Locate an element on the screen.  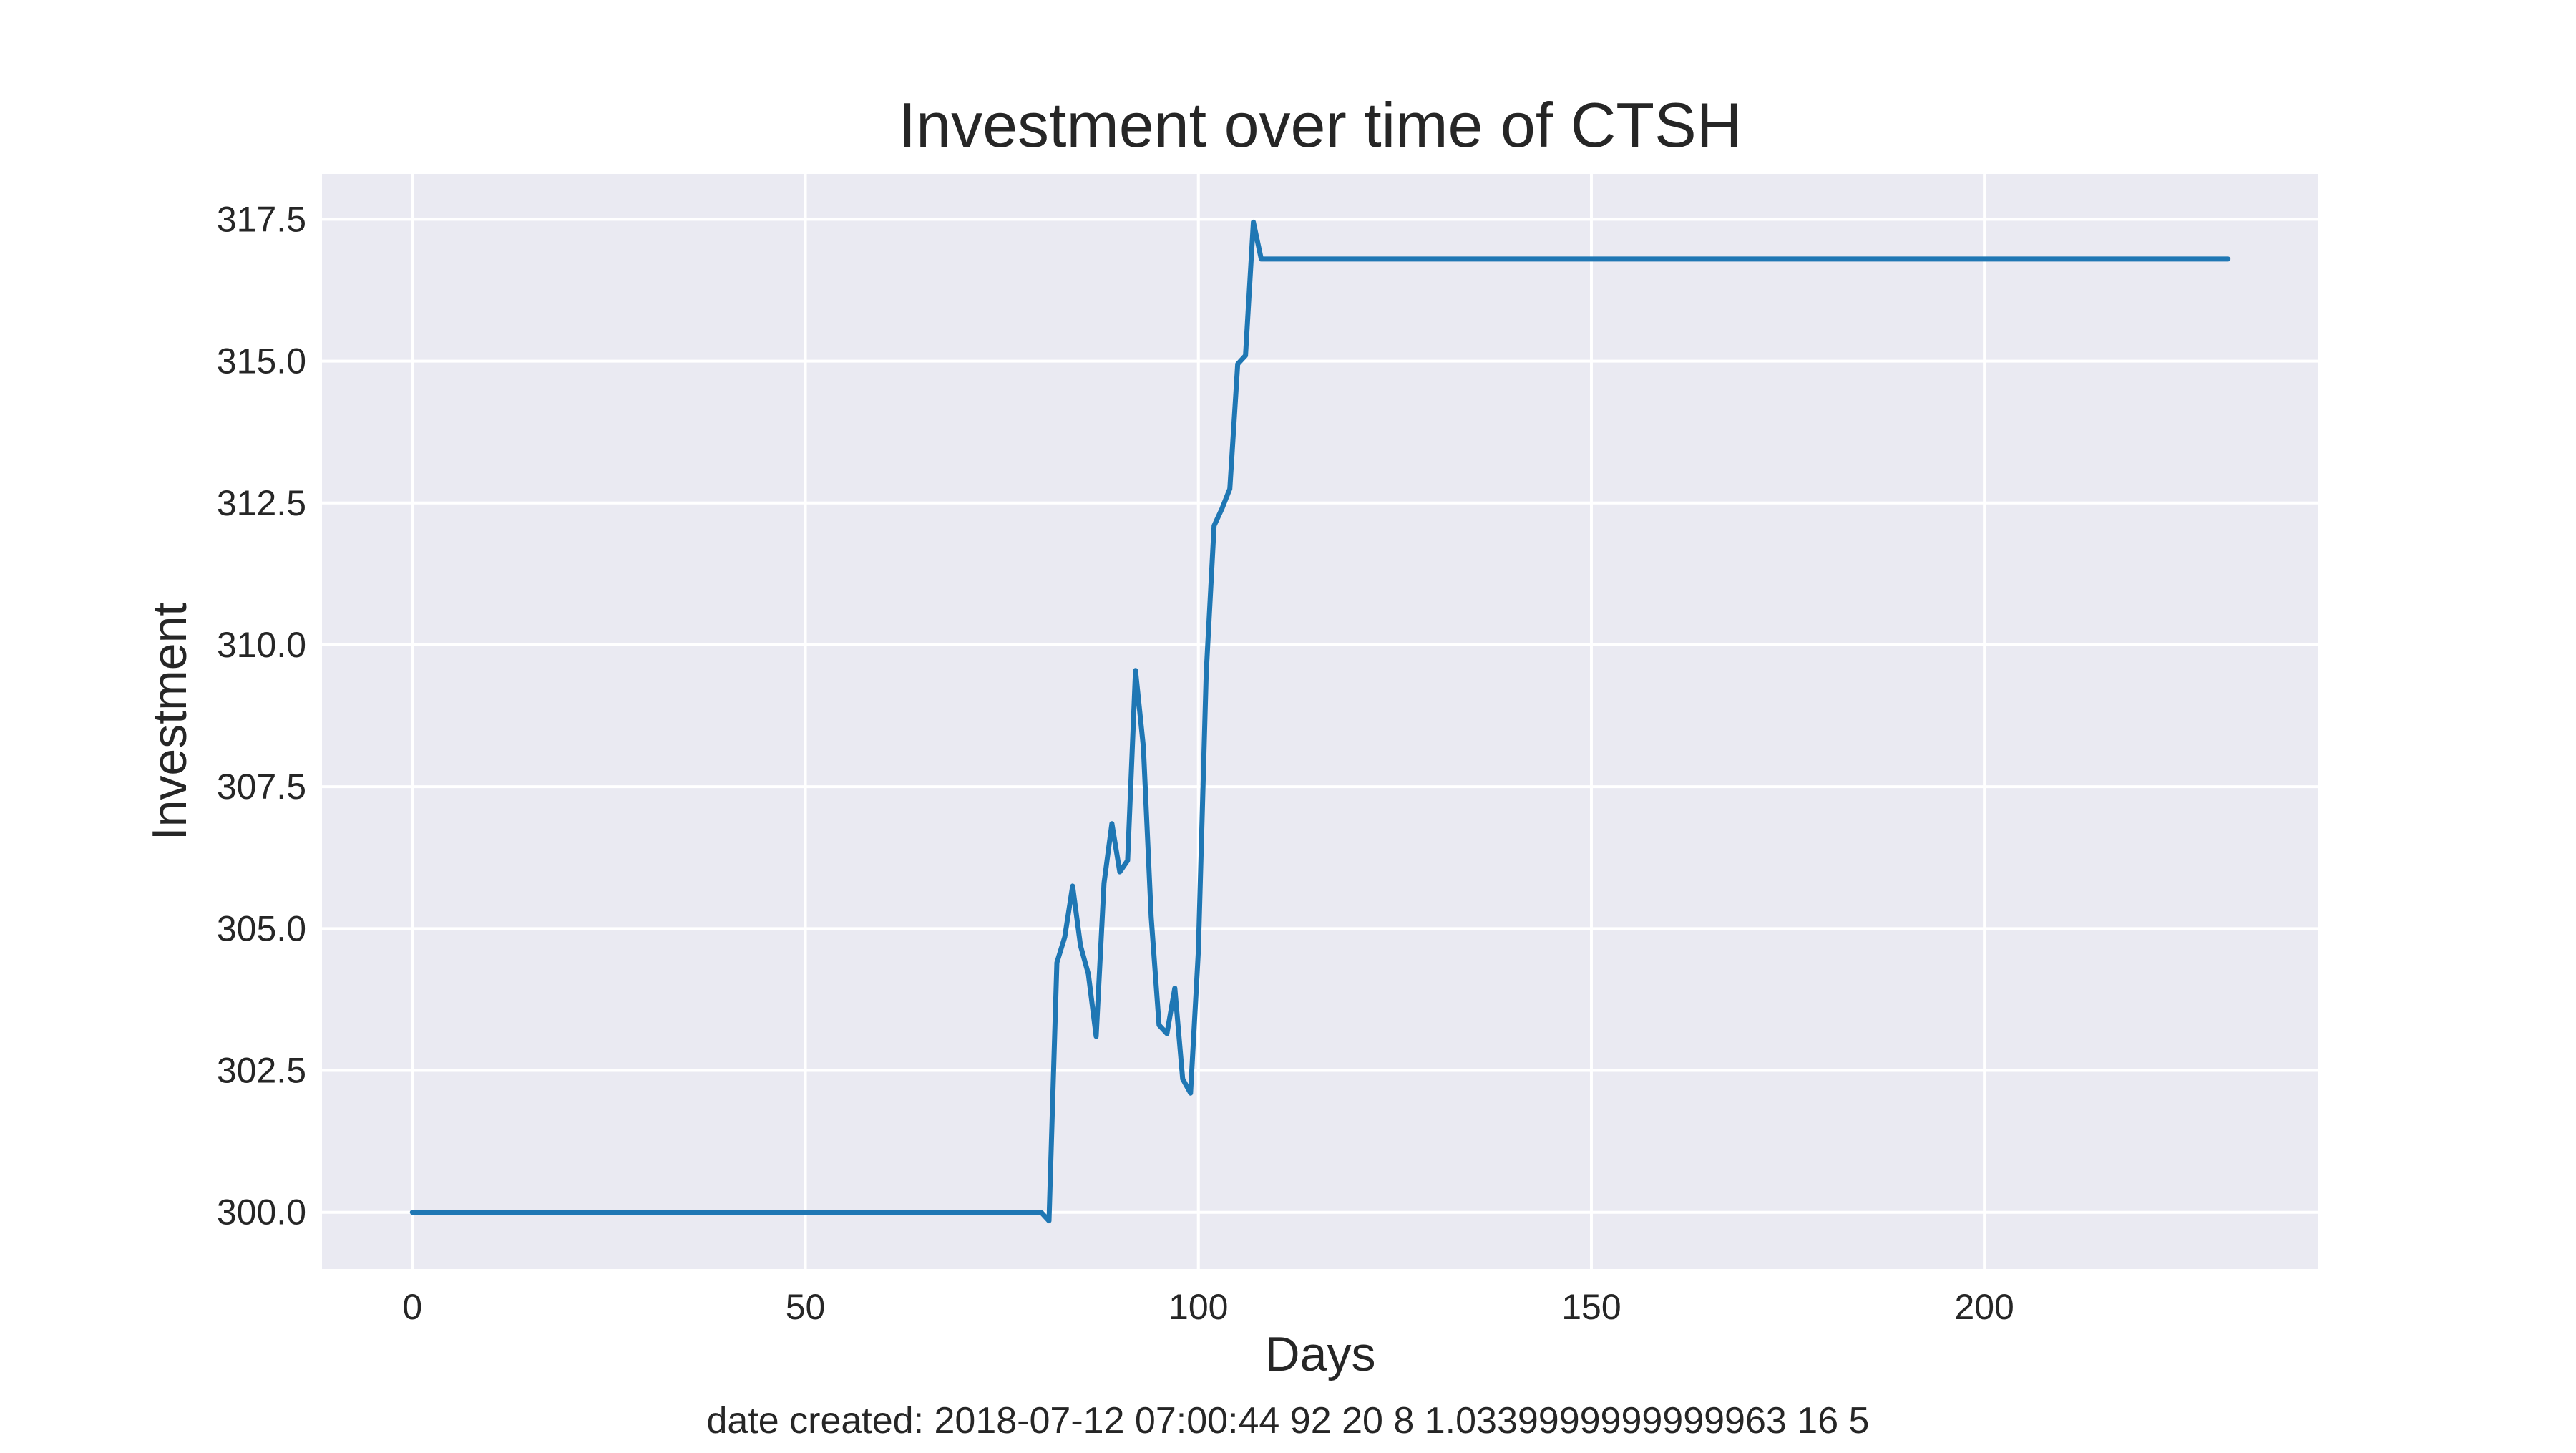
chart-title: Investment over time of CTSH is located at coordinates (1320, 124).